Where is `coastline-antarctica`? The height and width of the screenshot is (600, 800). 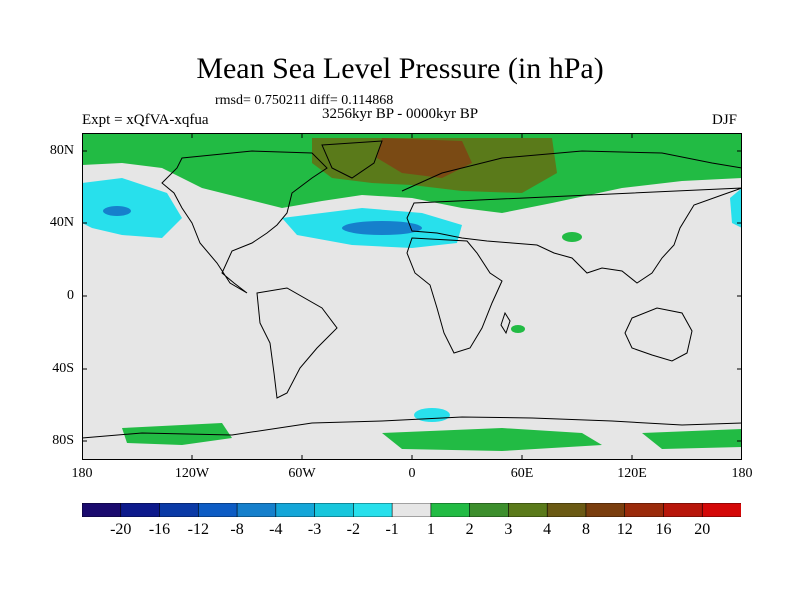 coastline-antarctica is located at coordinates (412, 427).